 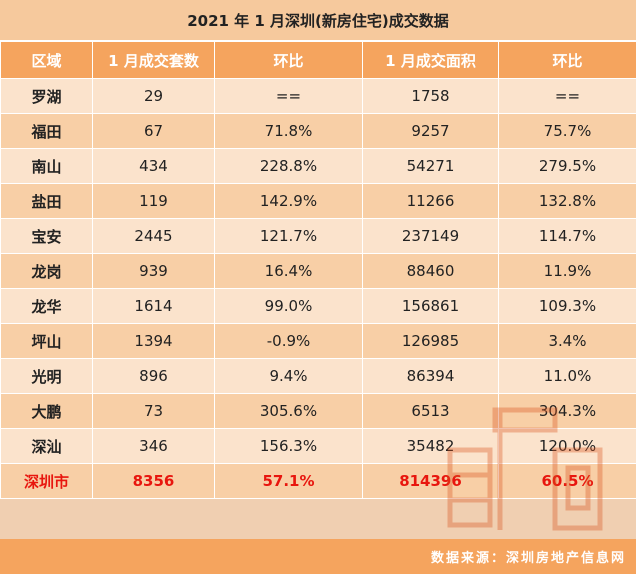 I want to click on cell-area: 龙岗, so click(x=46, y=271).